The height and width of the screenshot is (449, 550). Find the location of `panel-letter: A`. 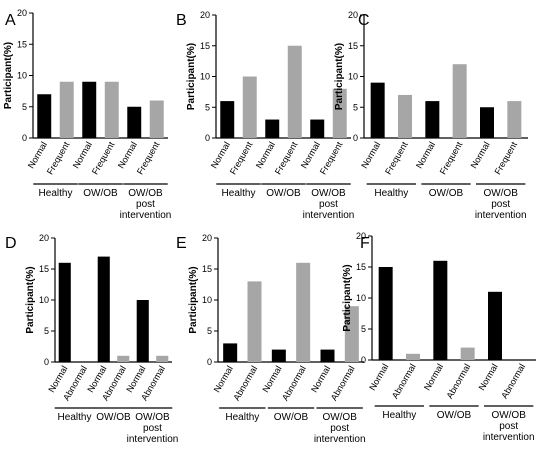

panel-letter: A is located at coordinates (10, 20).